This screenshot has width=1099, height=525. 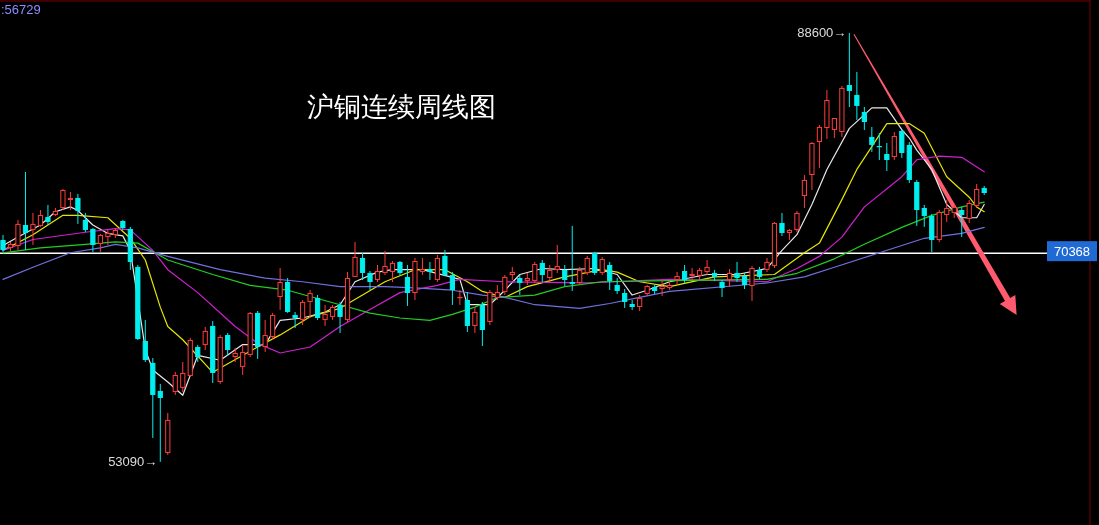 What do you see at coordinates (21, 9) in the screenshot?
I see `annotation: :56729` at bounding box center [21, 9].